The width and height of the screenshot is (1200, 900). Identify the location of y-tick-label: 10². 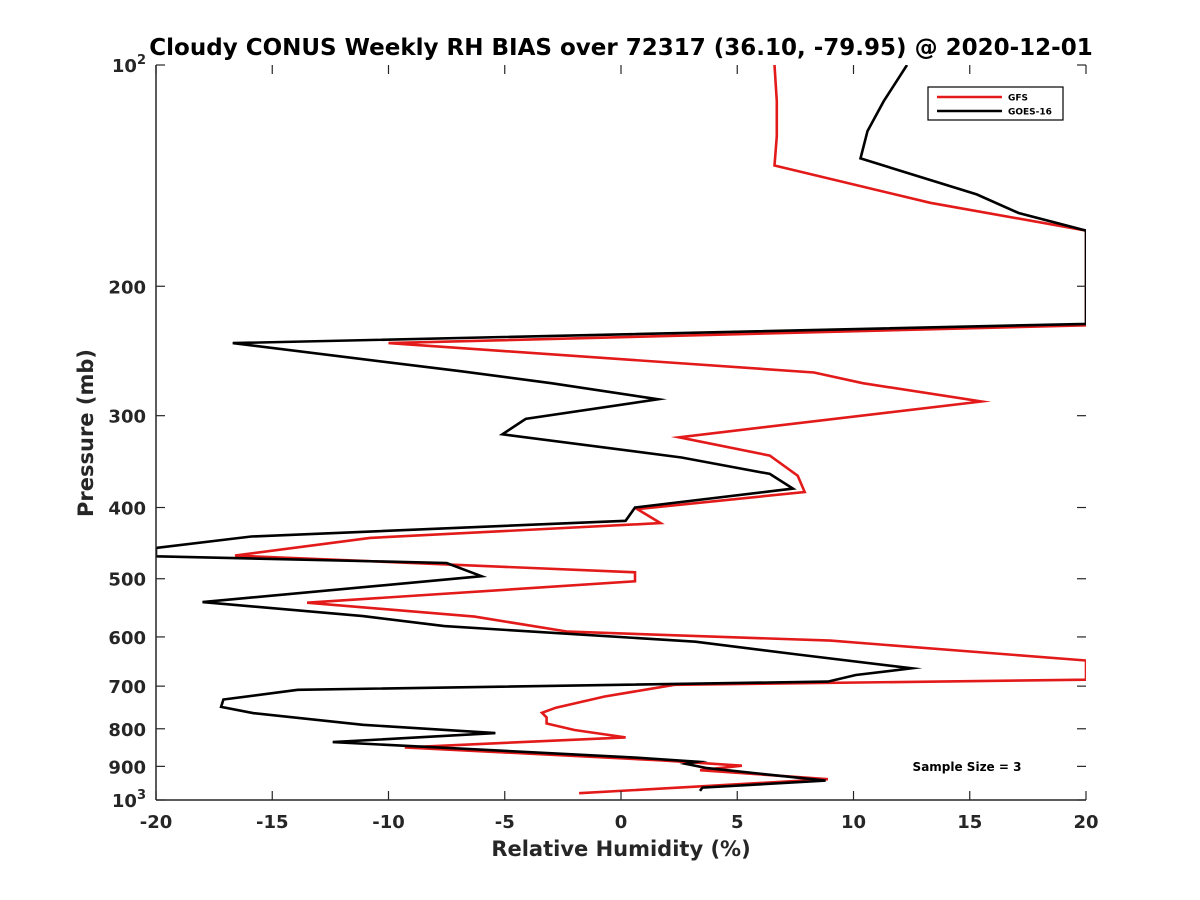
(129, 65).